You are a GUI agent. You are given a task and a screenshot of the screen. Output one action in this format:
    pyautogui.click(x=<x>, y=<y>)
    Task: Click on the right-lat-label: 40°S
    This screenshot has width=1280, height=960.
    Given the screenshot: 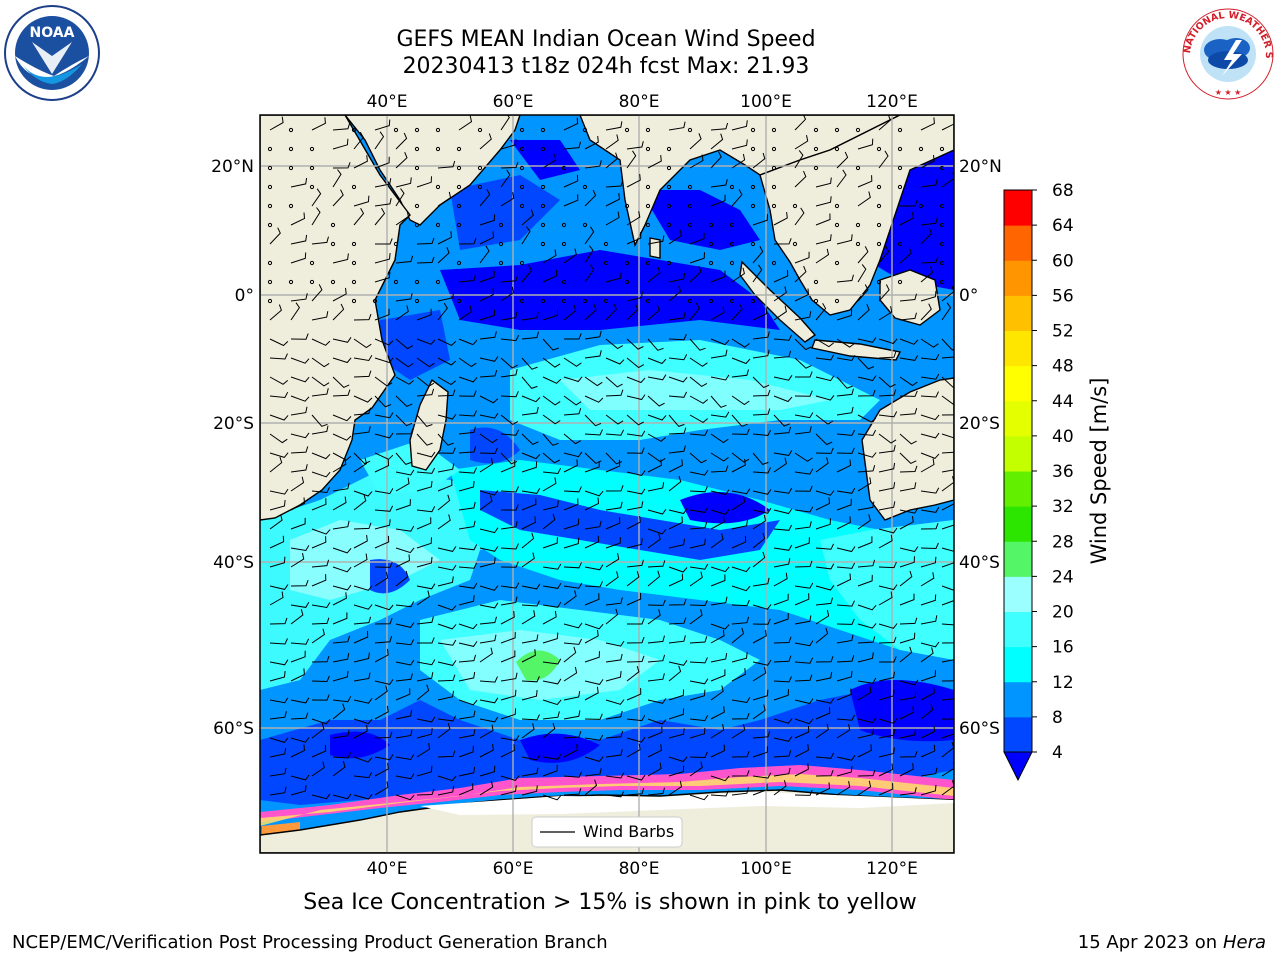 What is the action you would take?
    pyautogui.click(x=979, y=563)
    